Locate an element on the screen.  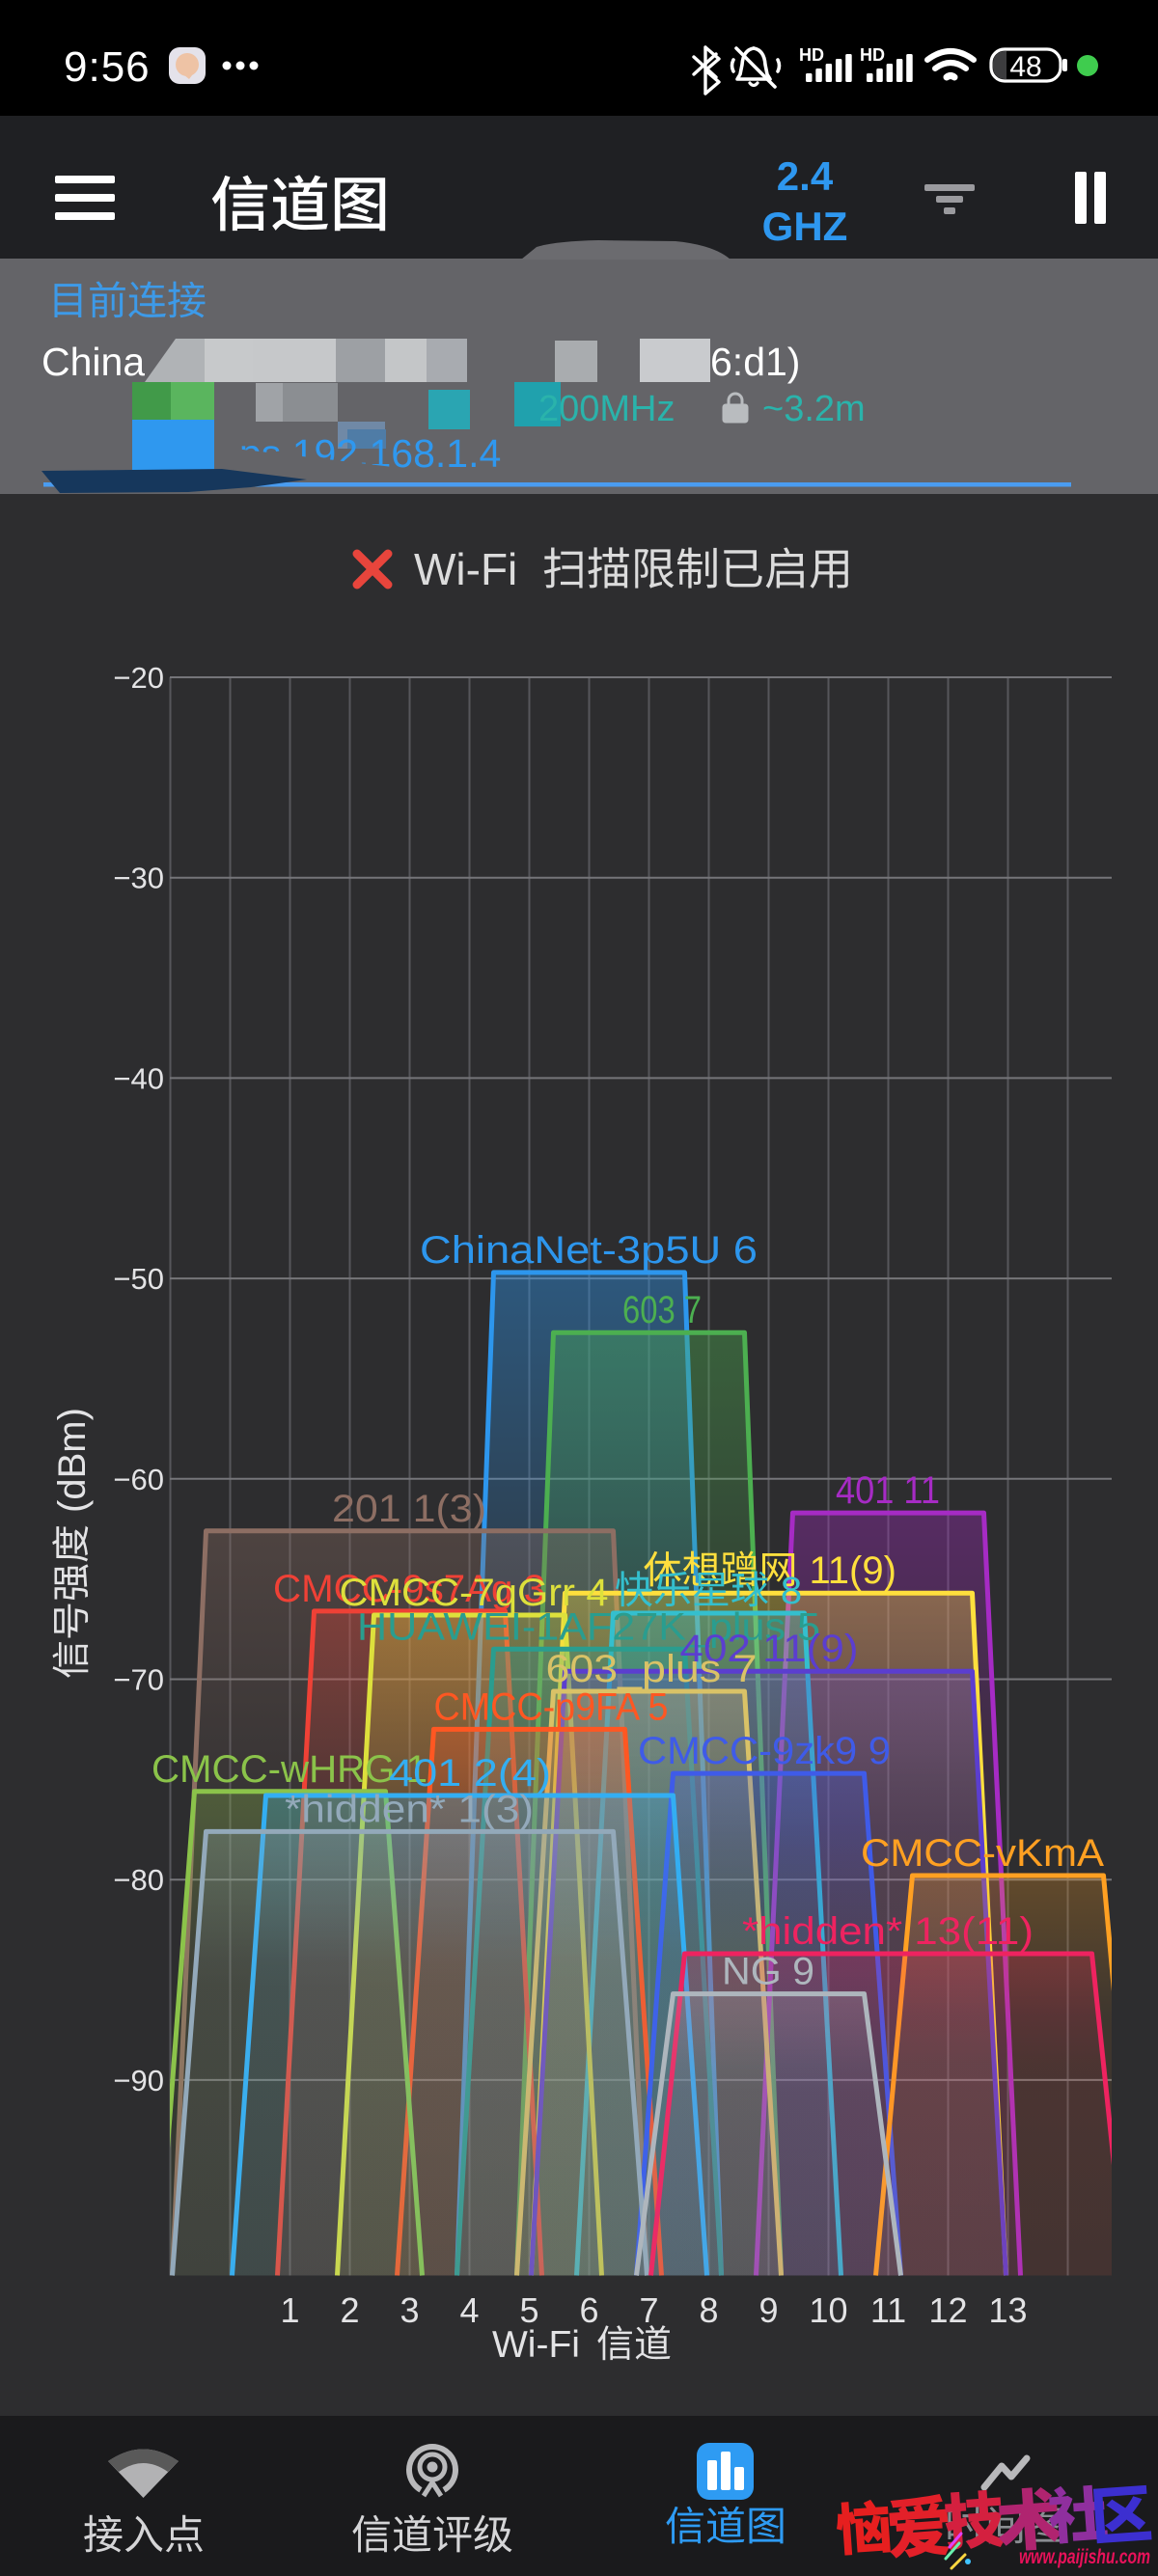
svg-text: 7 is located at coordinates (648, 2310).